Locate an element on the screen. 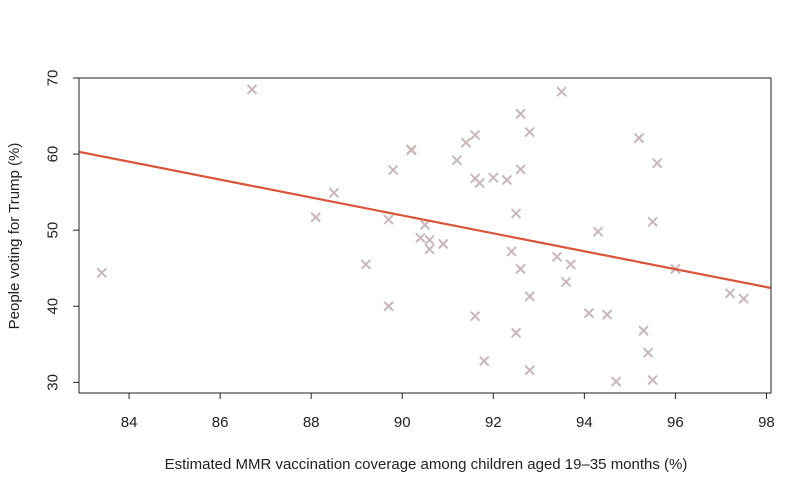 The image size is (812, 492). x-tick-label: 94 is located at coordinates (584, 422).